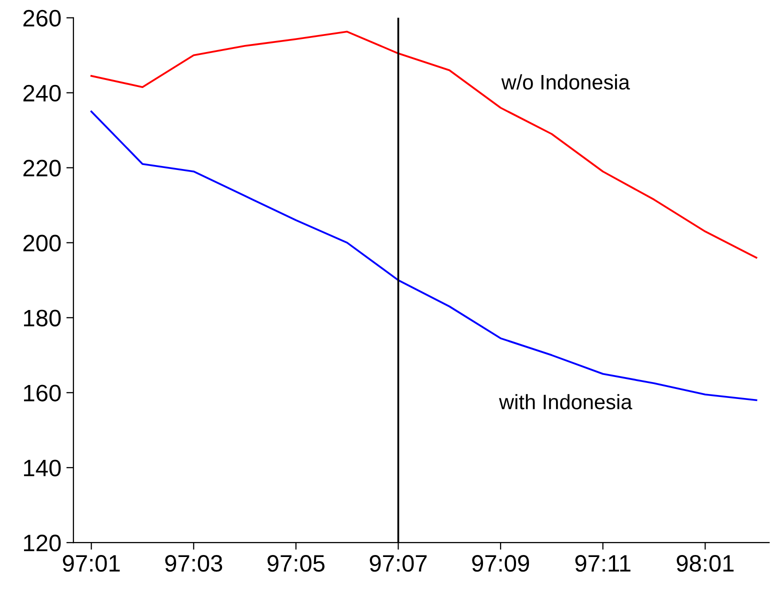 This screenshot has height=593, width=773. Describe the element at coordinates (398, 563) in the screenshot. I see `x-tick-label: 97:07` at that location.